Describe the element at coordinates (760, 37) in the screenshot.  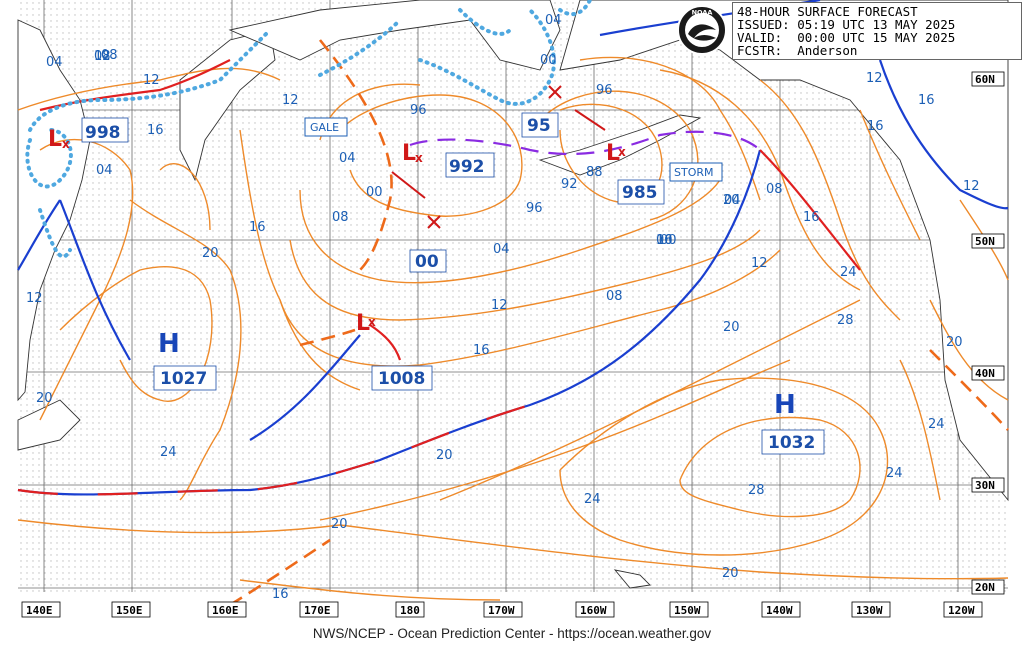
I see `valid-label: VALID:` at that location.